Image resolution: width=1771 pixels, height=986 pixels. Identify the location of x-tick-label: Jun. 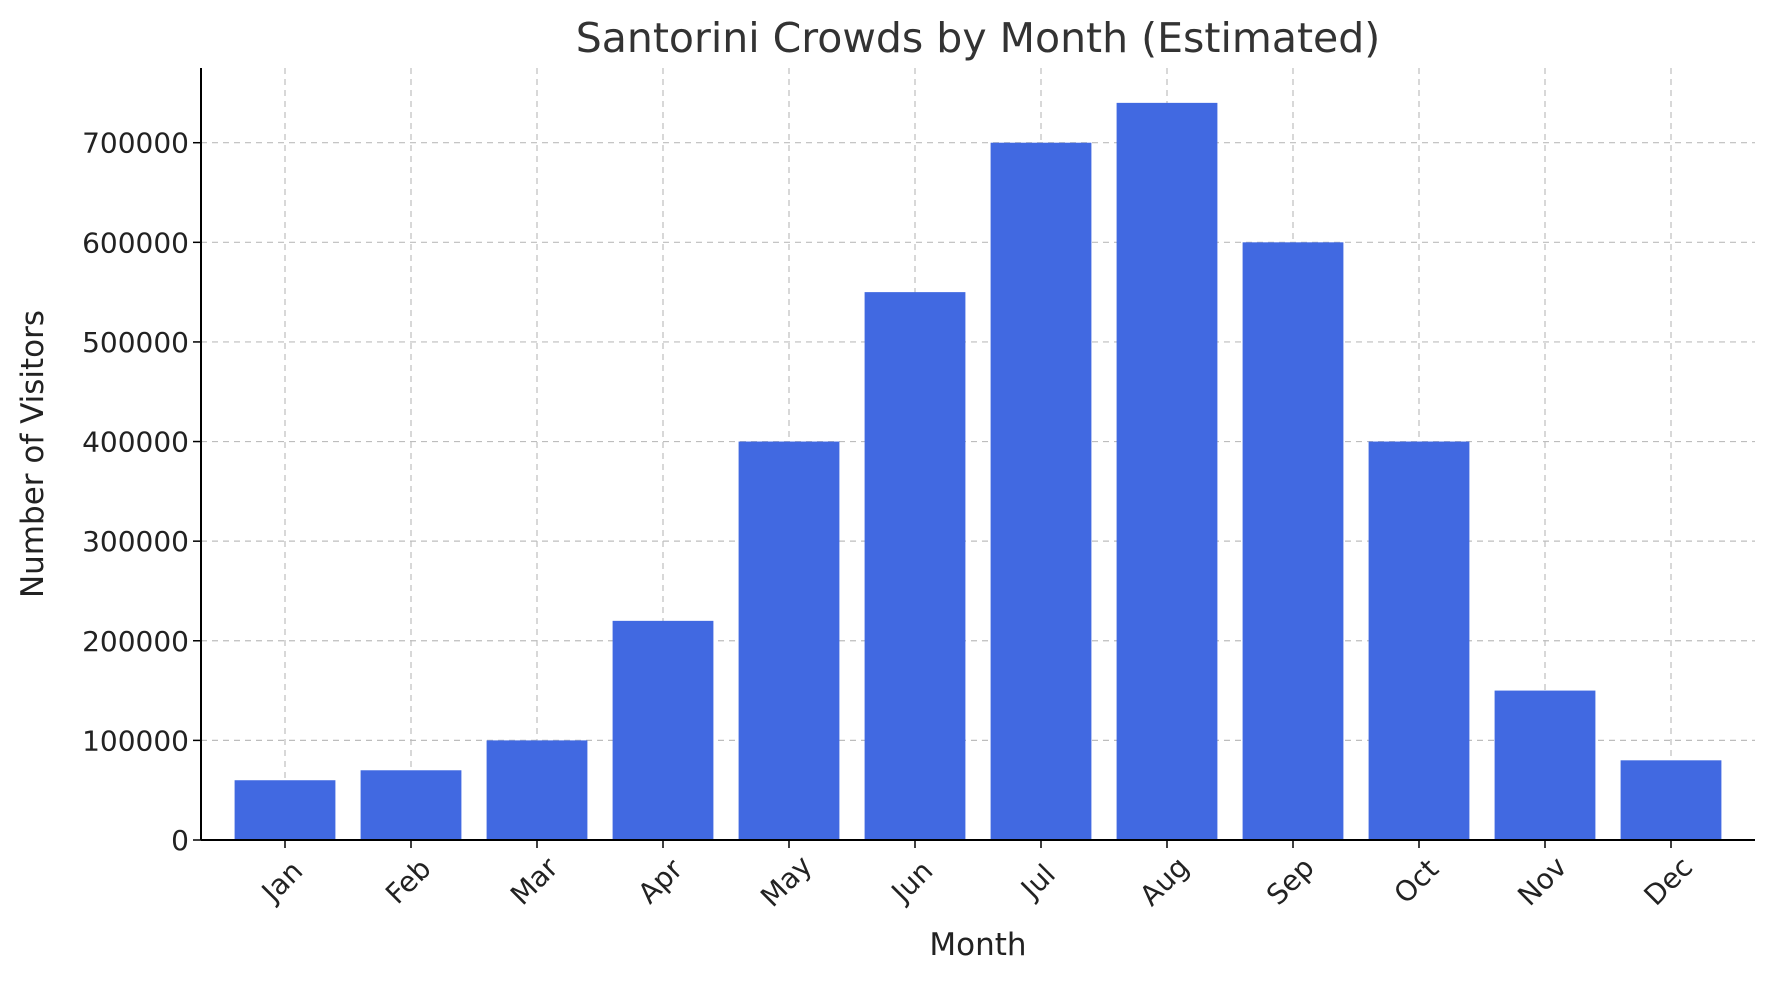
(912, 882).